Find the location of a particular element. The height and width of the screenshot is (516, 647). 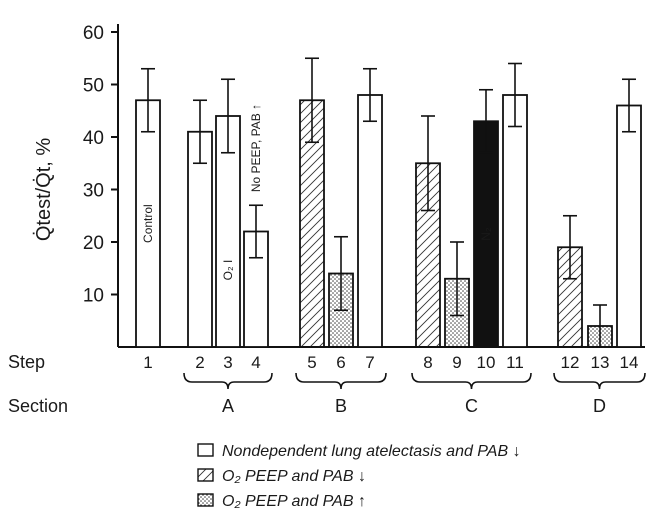

step-label: 9 is located at coordinates (456, 362).